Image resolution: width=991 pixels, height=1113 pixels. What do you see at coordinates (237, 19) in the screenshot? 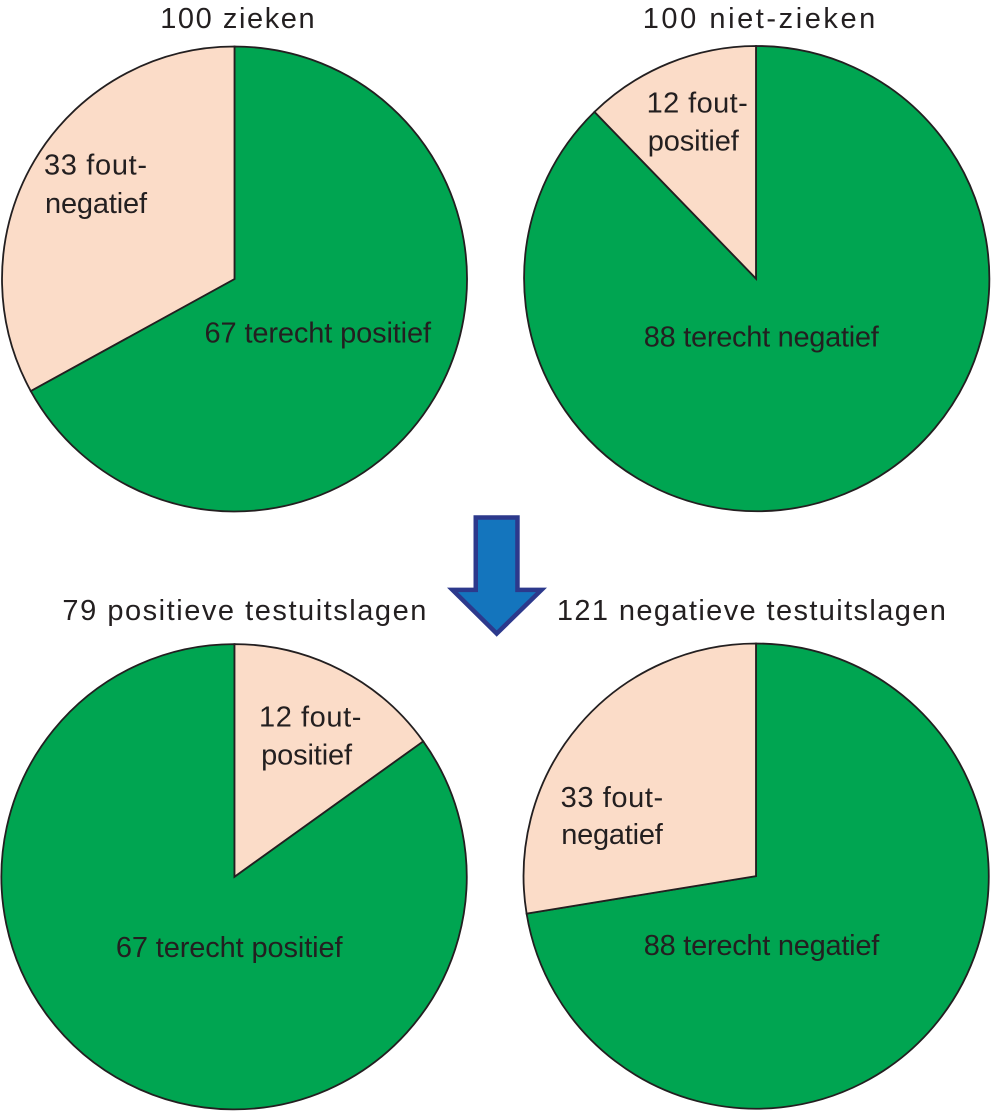
I see `svg-text: 100 zieken` at bounding box center [237, 19].